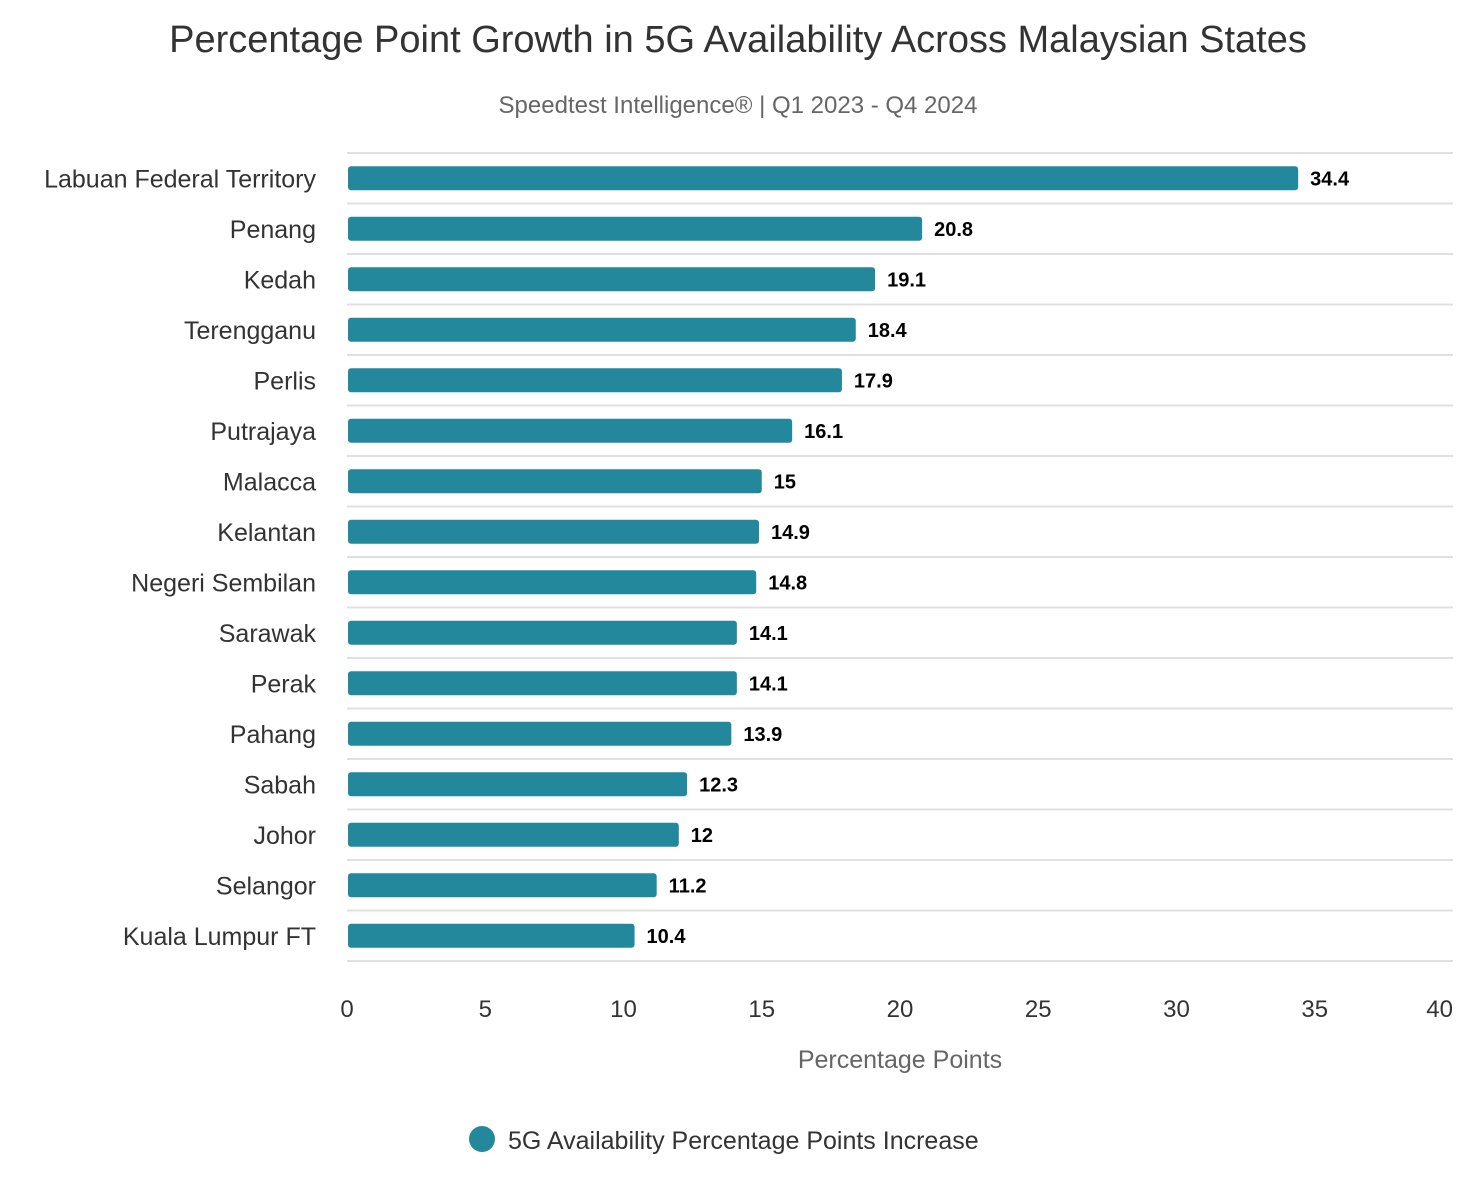 This screenshot has width=1474, height=1200. What do you see at coordinates (718, 785) in the screenshot?
I see `data-label: 12.3` at bounding box center [718, 785].